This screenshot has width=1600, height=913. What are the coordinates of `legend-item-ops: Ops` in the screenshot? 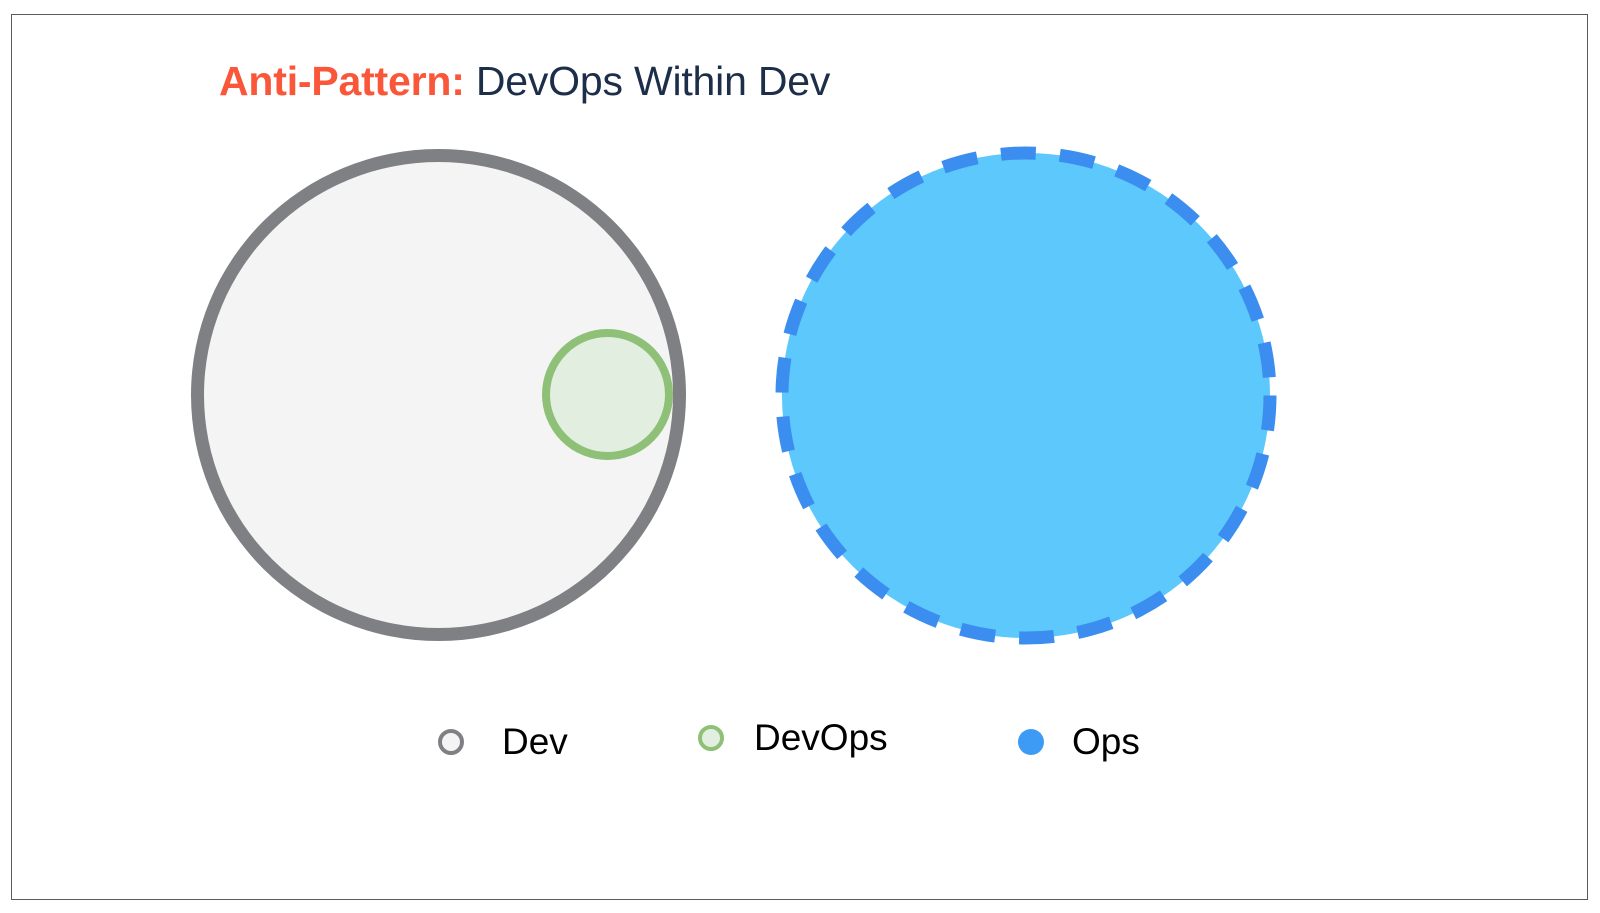 It's located at (1079, 741).